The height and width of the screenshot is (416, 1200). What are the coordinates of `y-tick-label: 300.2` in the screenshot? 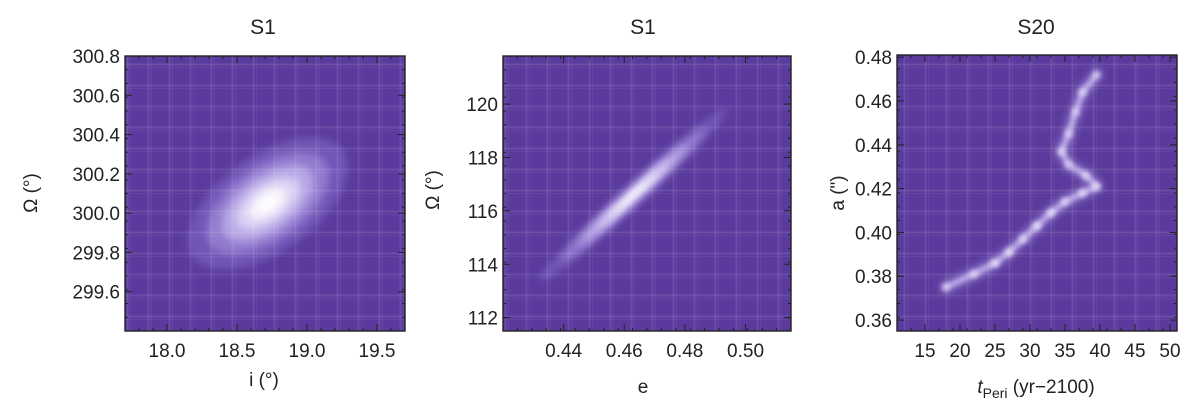 It's located at (96, 175).